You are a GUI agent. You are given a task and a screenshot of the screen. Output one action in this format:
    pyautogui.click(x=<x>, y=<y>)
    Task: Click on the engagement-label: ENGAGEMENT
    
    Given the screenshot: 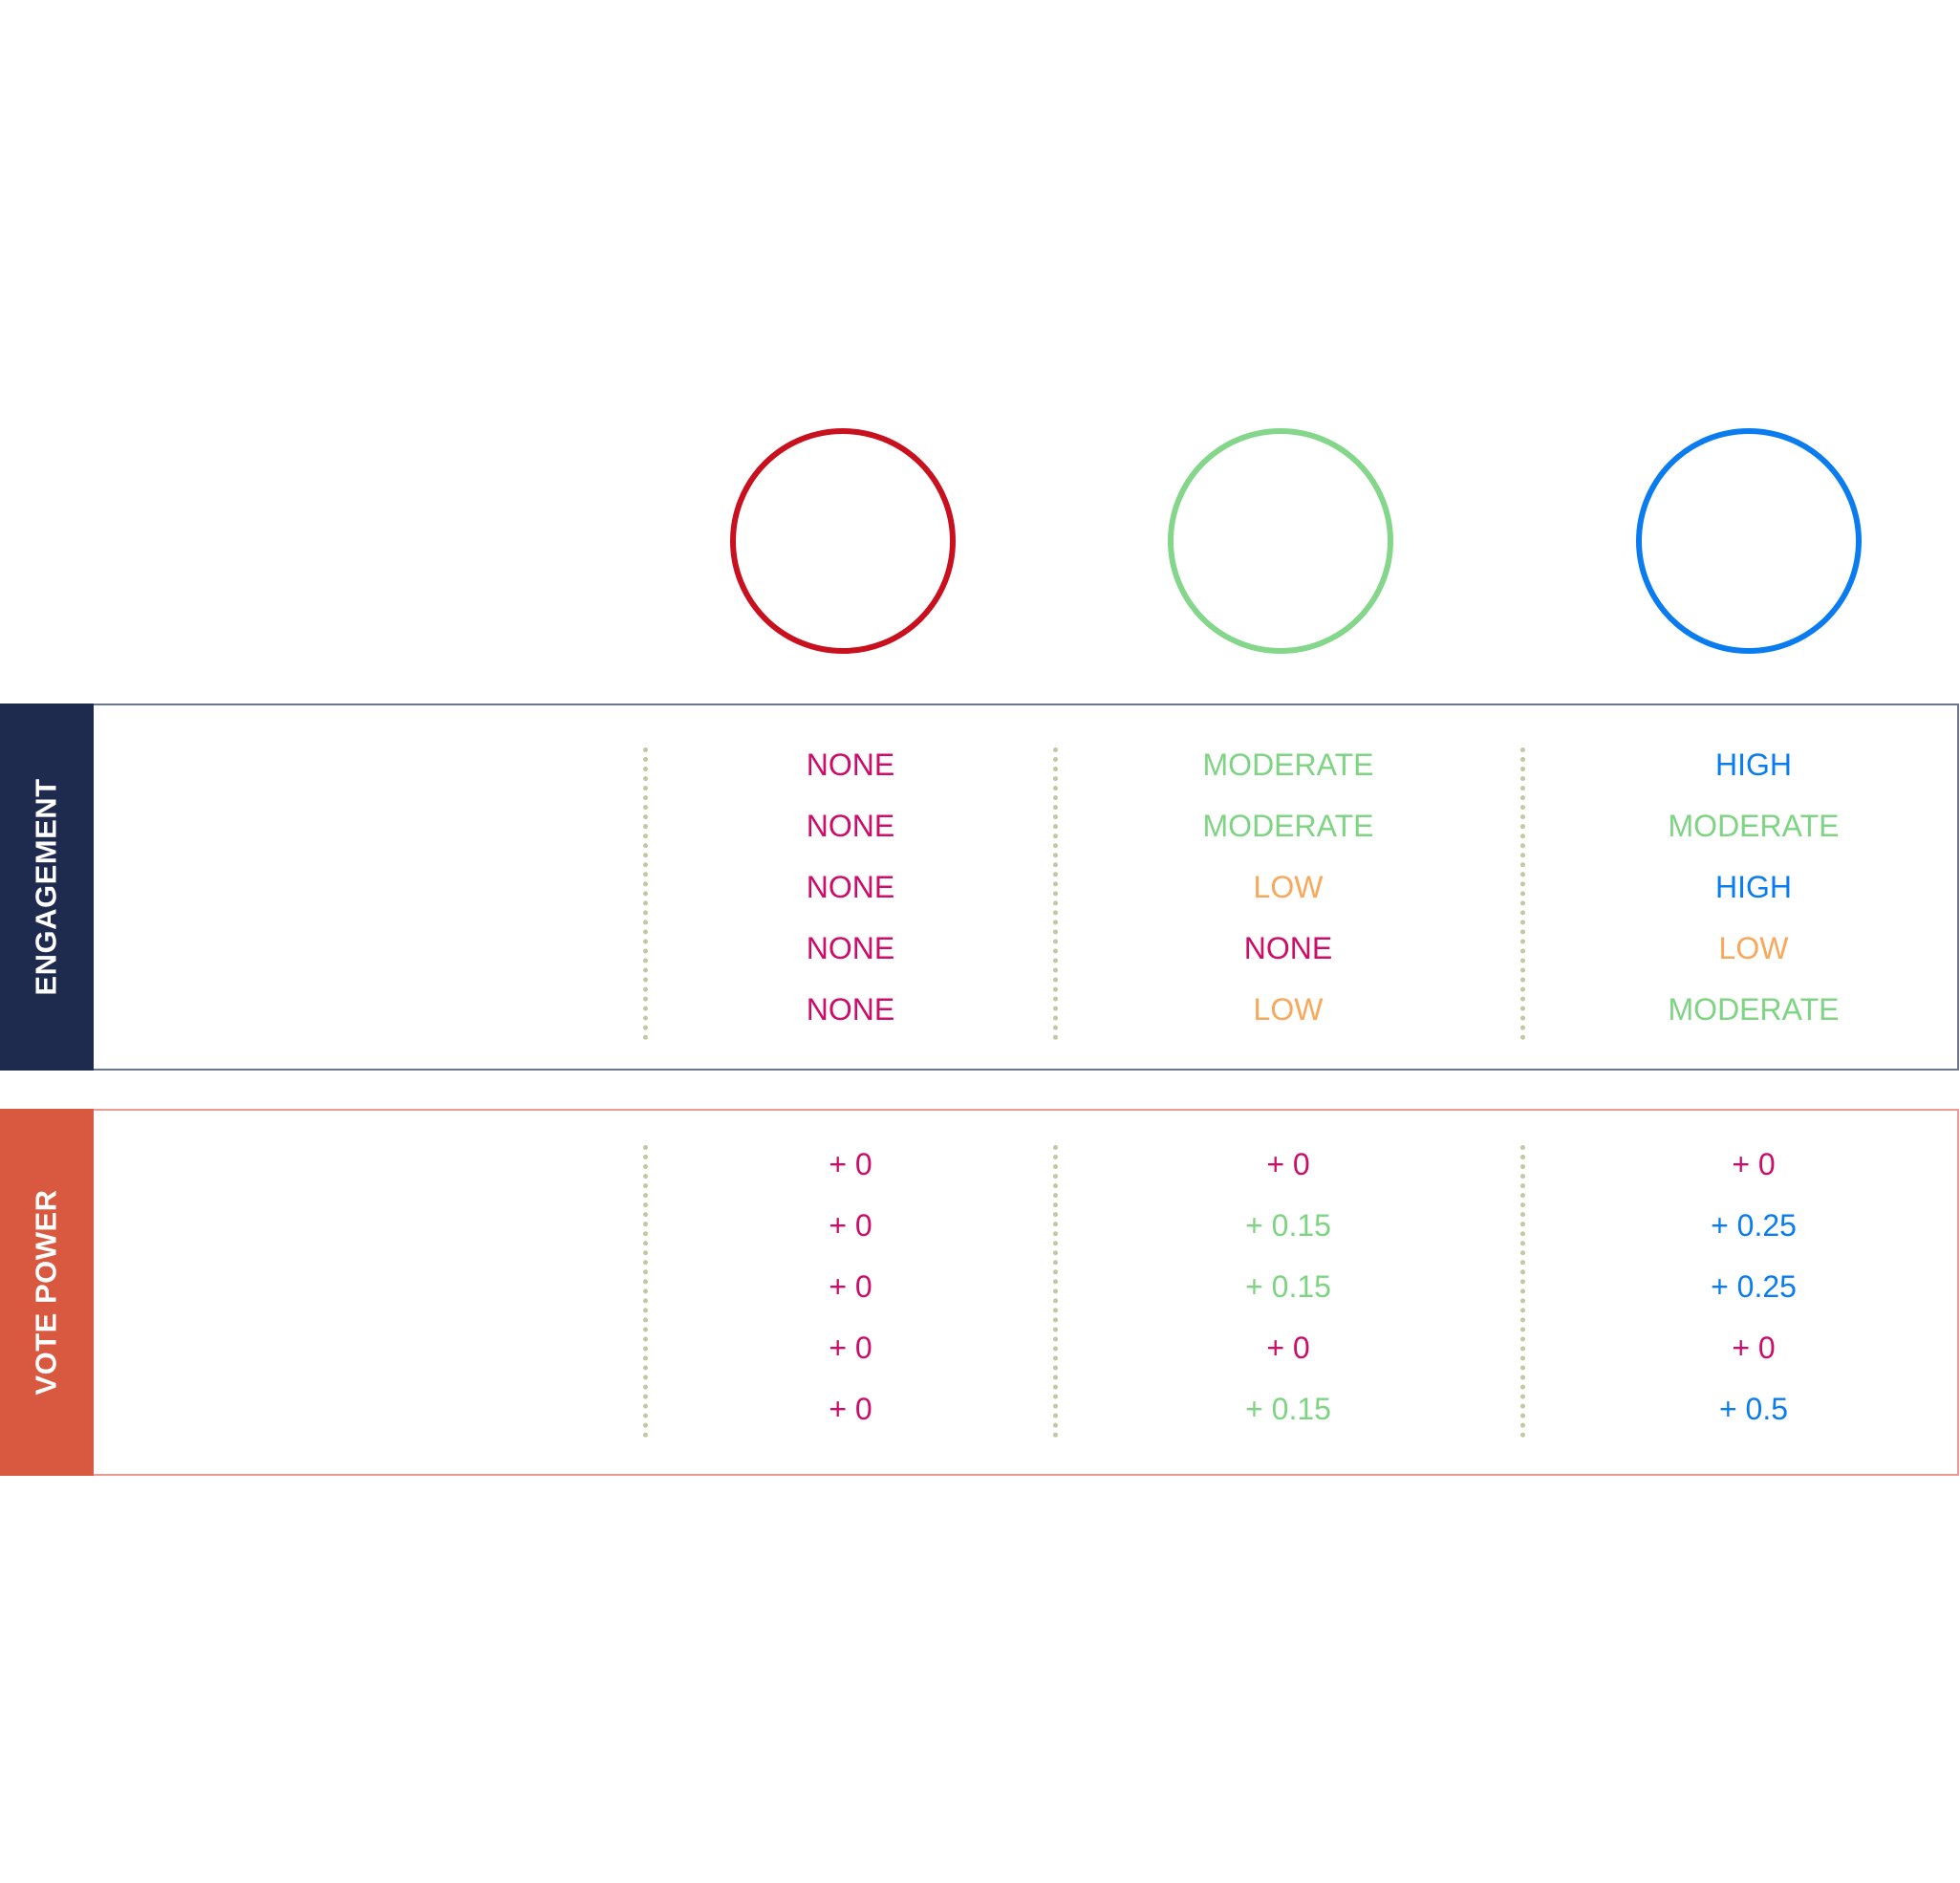 What is the action you would take?
    pyautogui.click(x=47, y=887)
    